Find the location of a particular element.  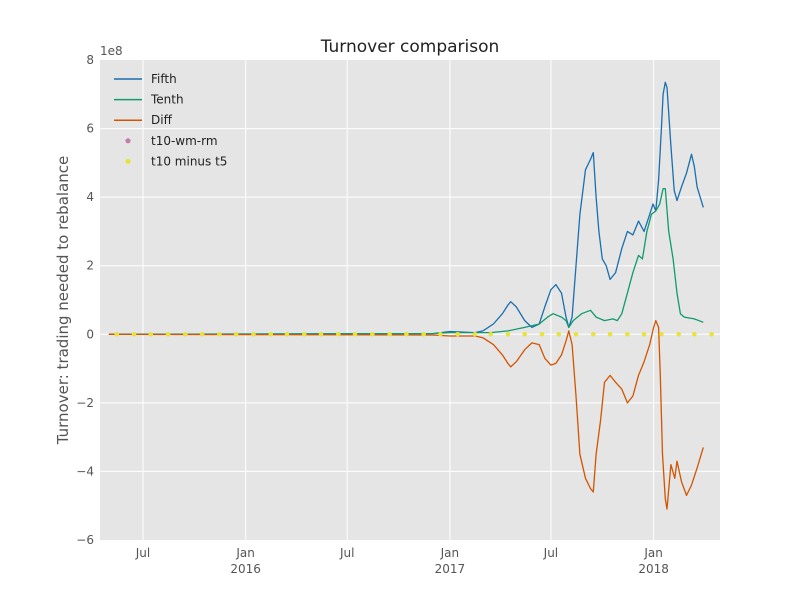

series-t10-minus-t5 is located at coordinates (414, 334).